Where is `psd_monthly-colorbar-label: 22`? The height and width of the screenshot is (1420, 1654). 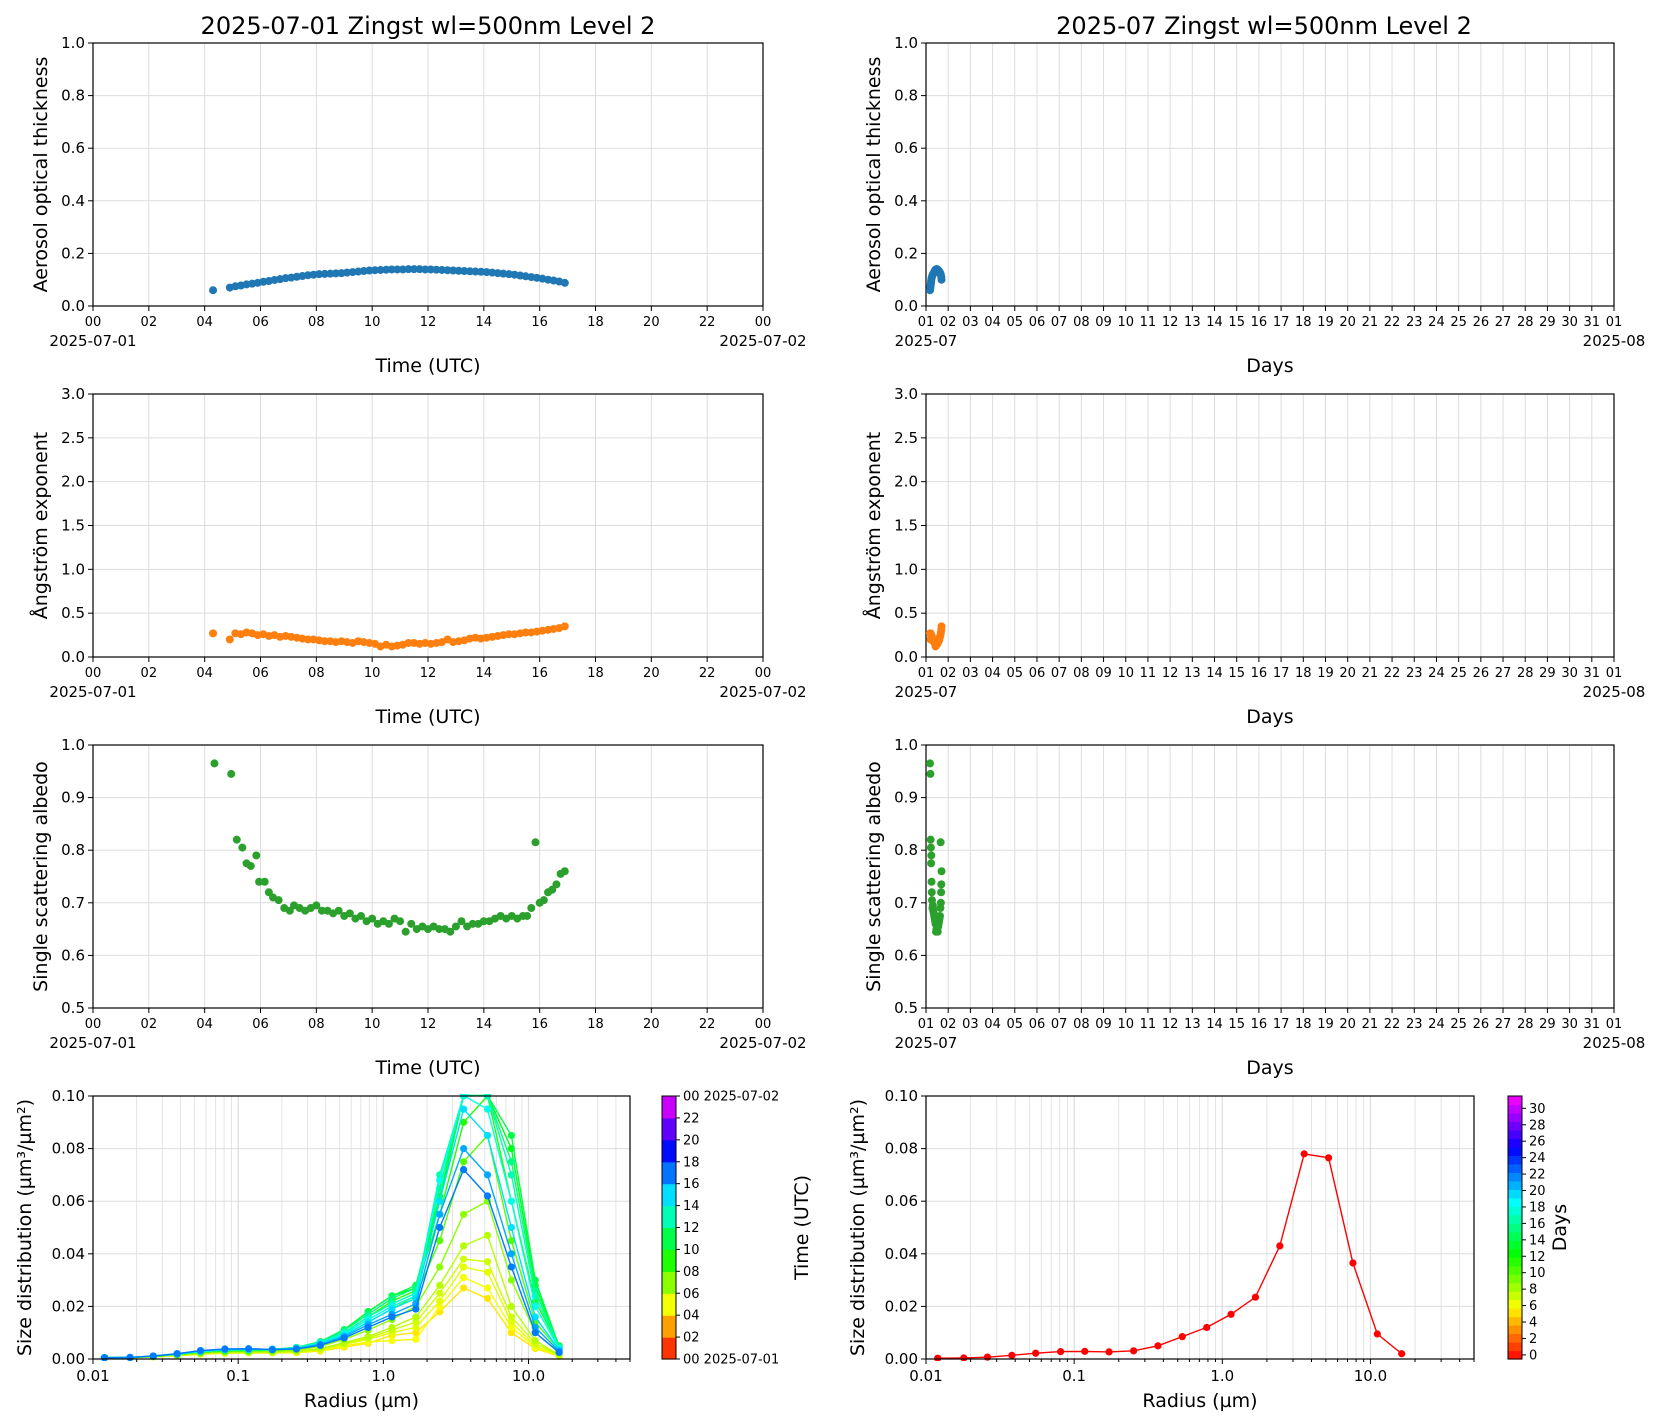 psd_monthly-colorbar-label: 22 is located at coordinates (1537, 1175).